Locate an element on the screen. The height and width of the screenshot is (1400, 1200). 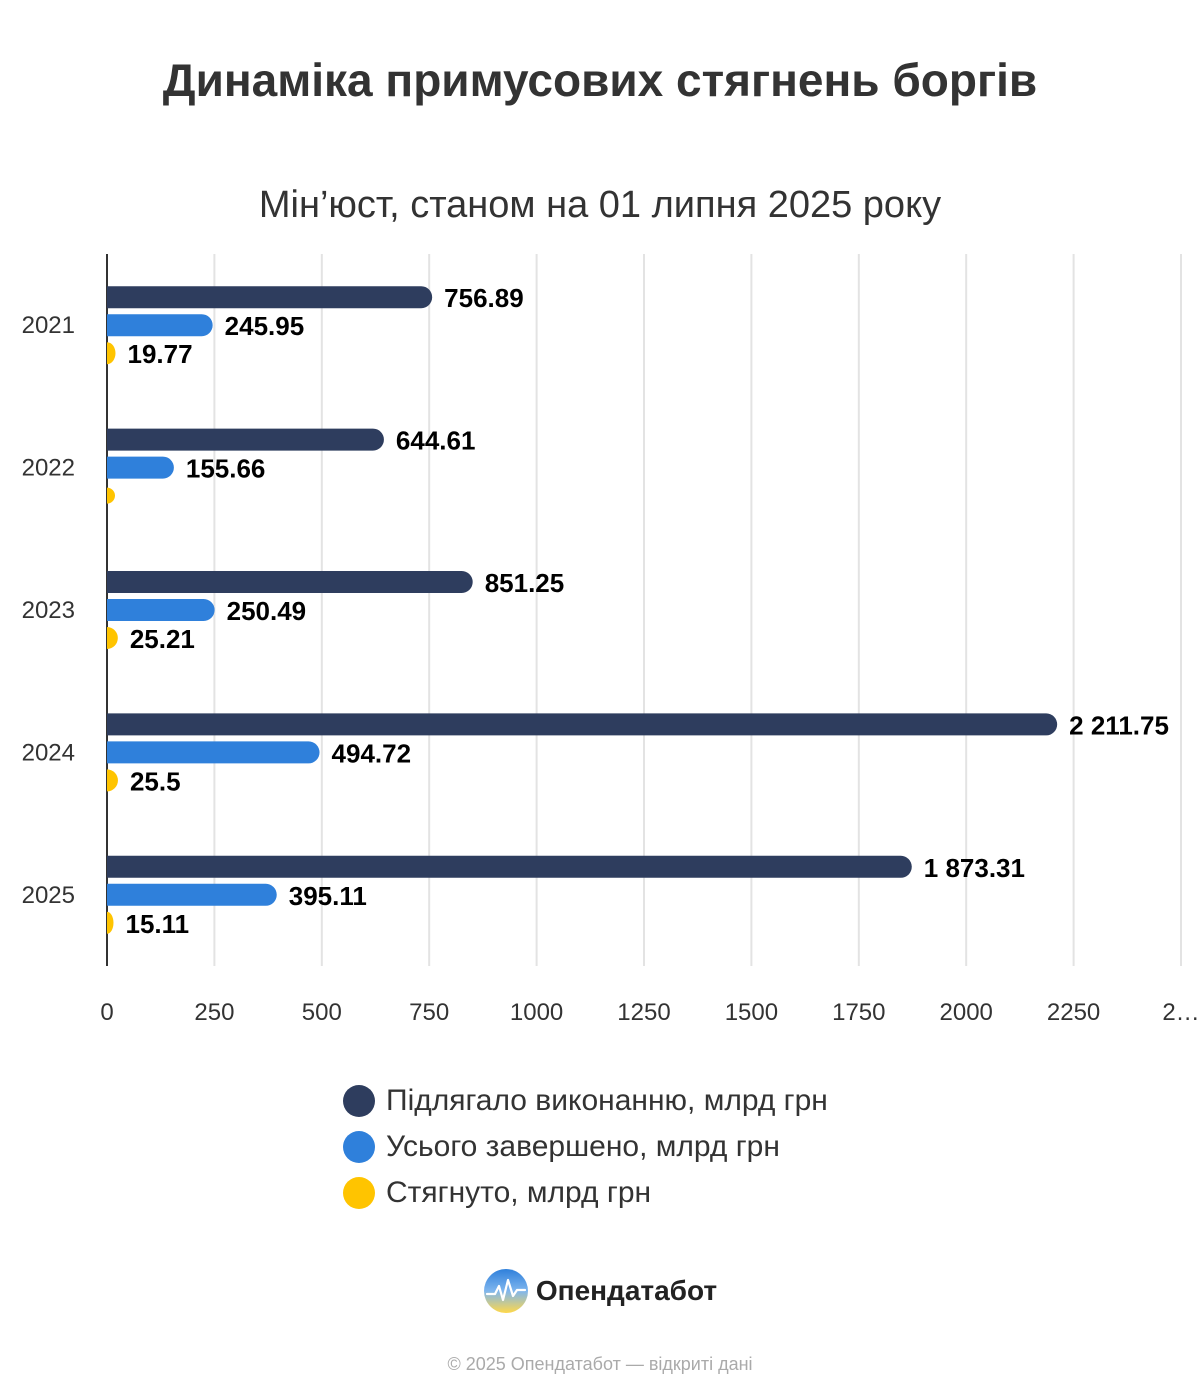
data-label: 250.49 is located at coordinates (267, 611).